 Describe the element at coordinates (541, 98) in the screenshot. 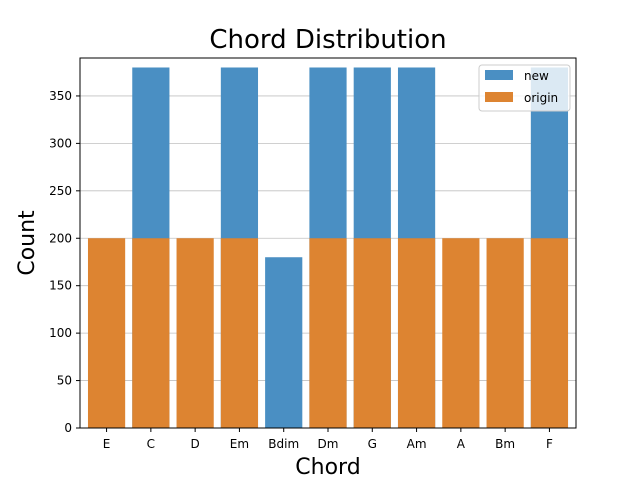

I see `legend-label-origin: origin` at that location.